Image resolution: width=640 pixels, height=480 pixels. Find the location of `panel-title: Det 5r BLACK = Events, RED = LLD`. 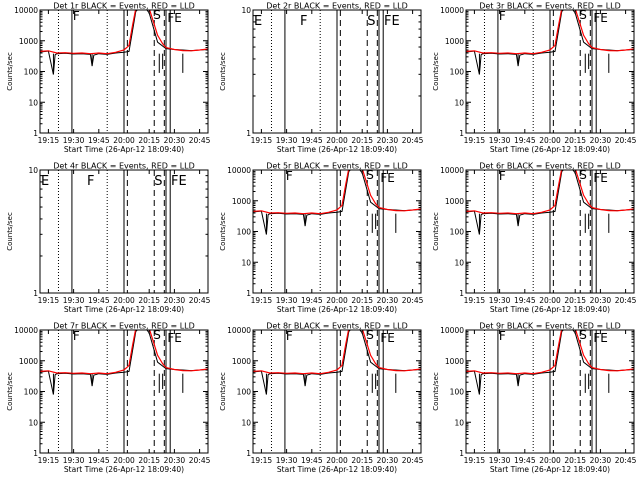

panel-title: Det 5r BLACK = Events, RED = LLD is located at coordinates (337, 166).